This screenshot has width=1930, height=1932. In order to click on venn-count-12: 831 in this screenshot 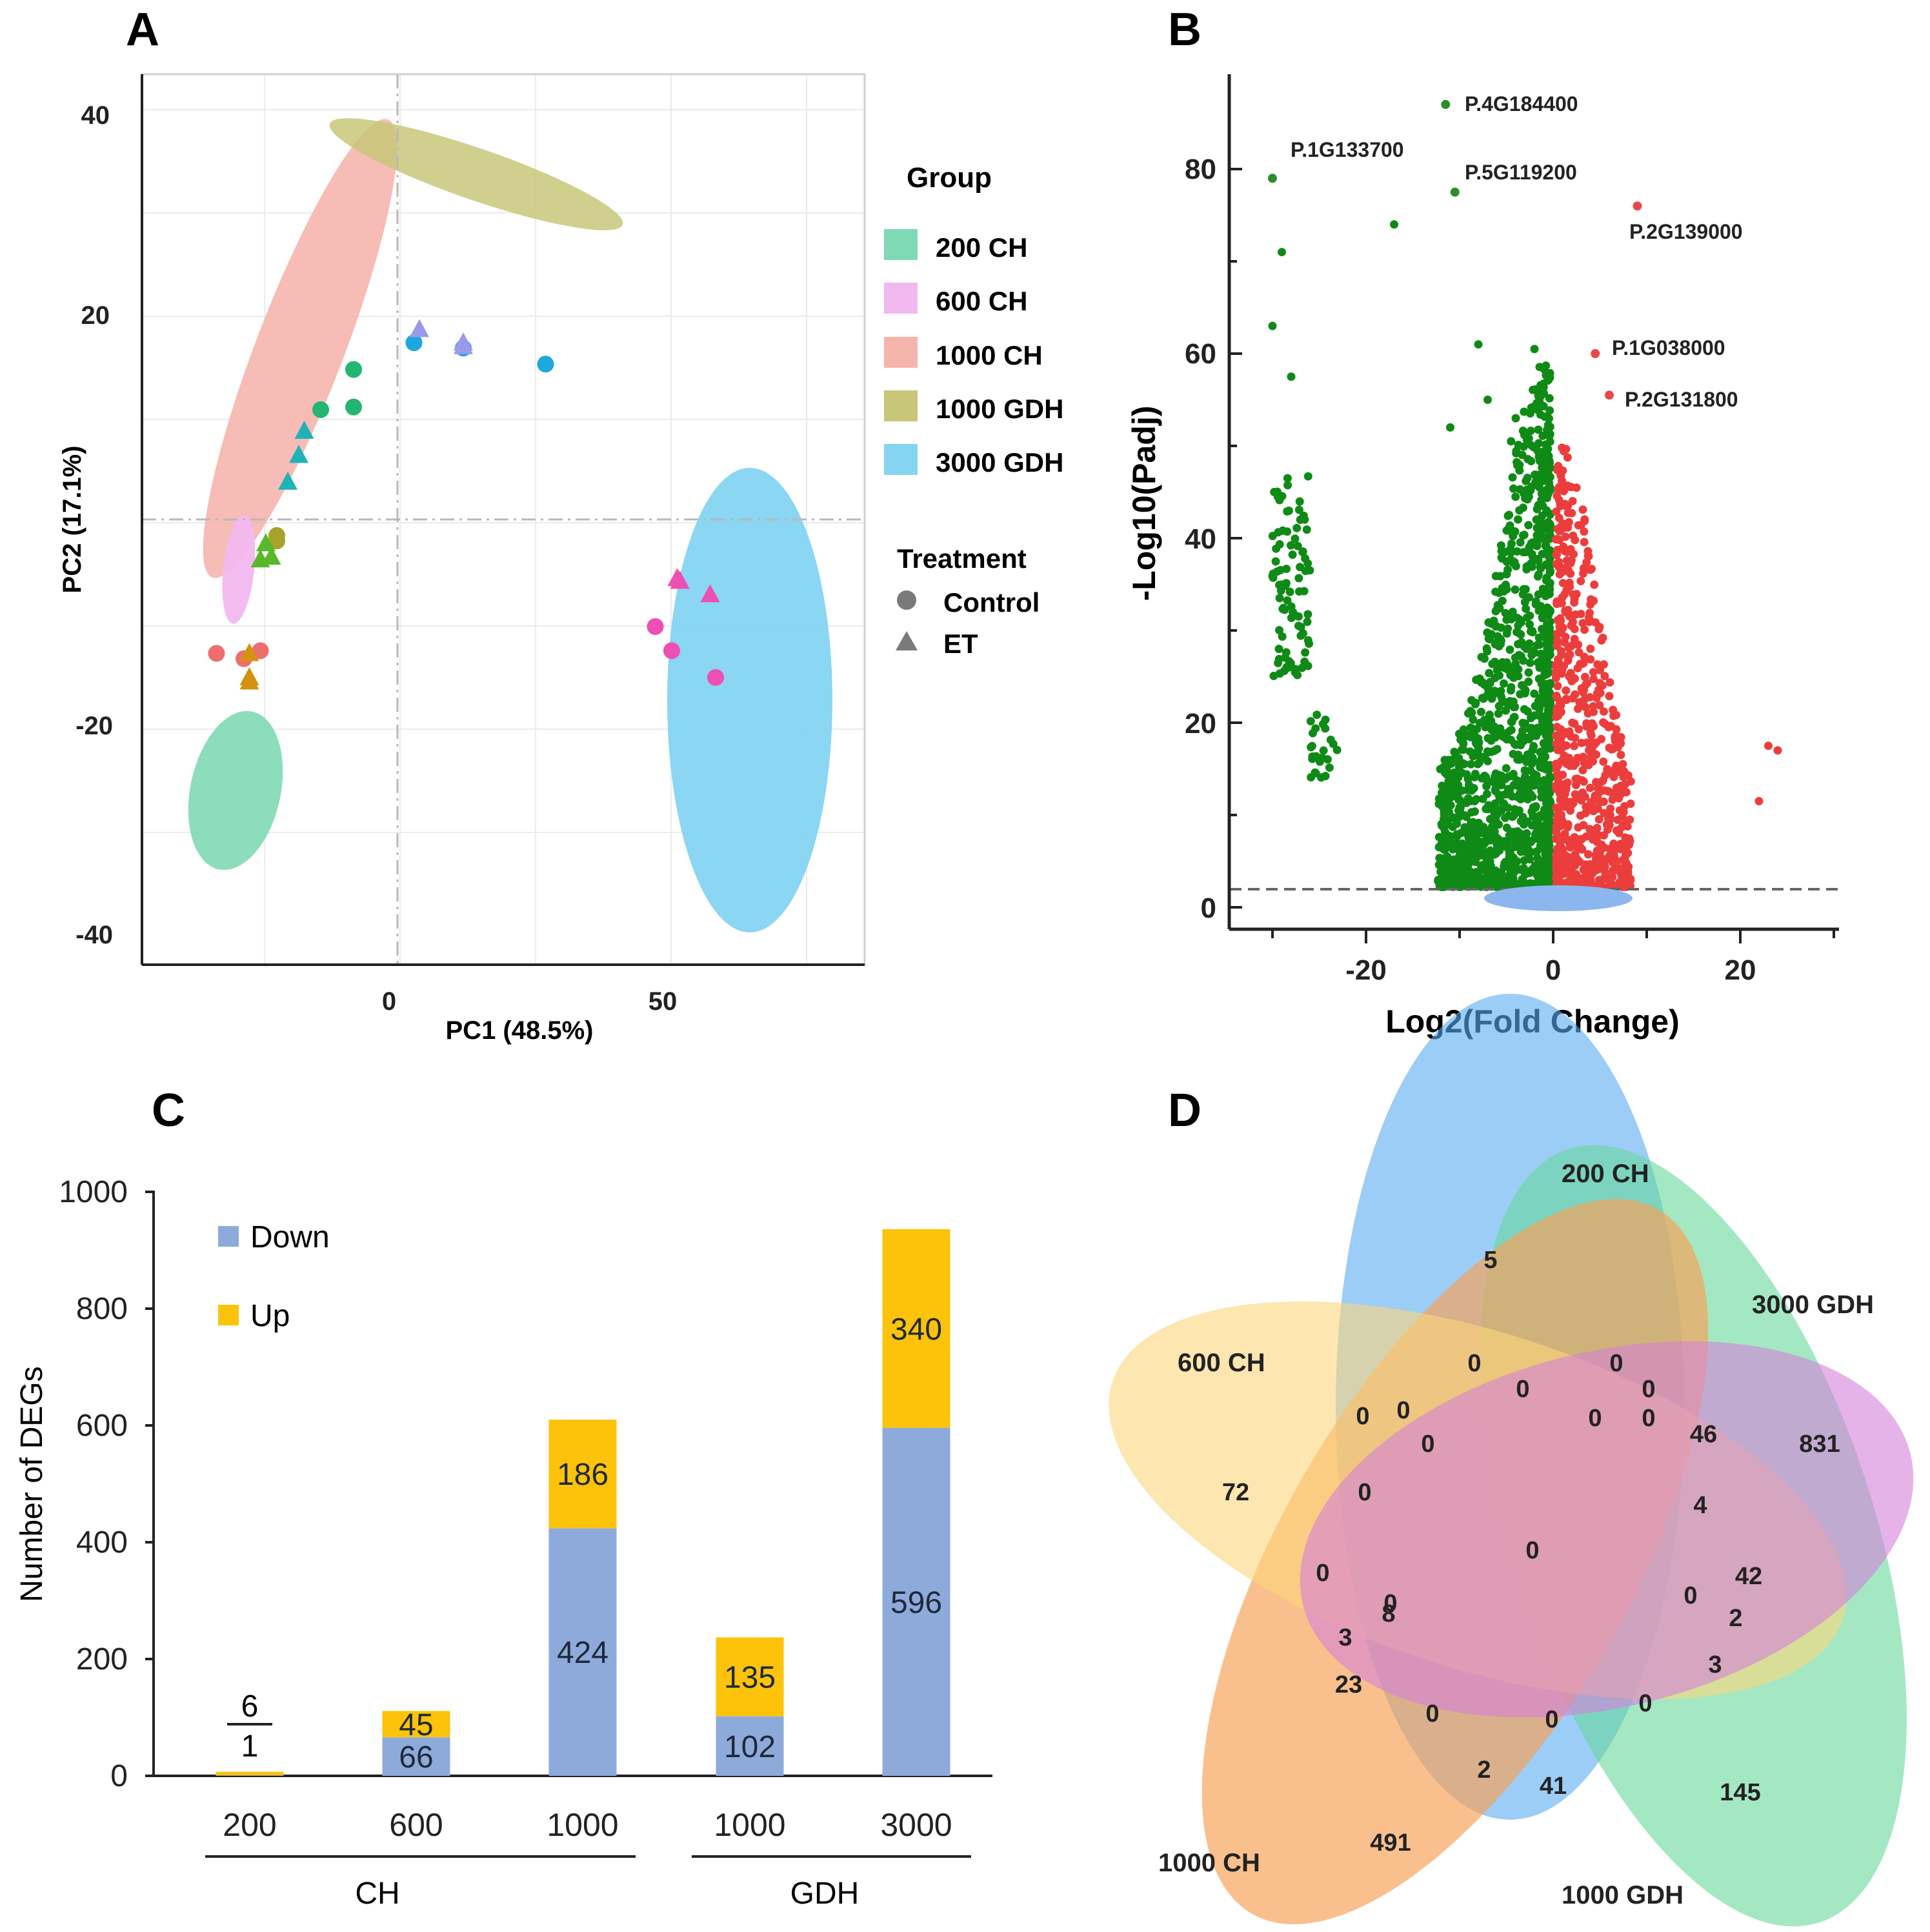, I will do `click(1819, 1444)`.